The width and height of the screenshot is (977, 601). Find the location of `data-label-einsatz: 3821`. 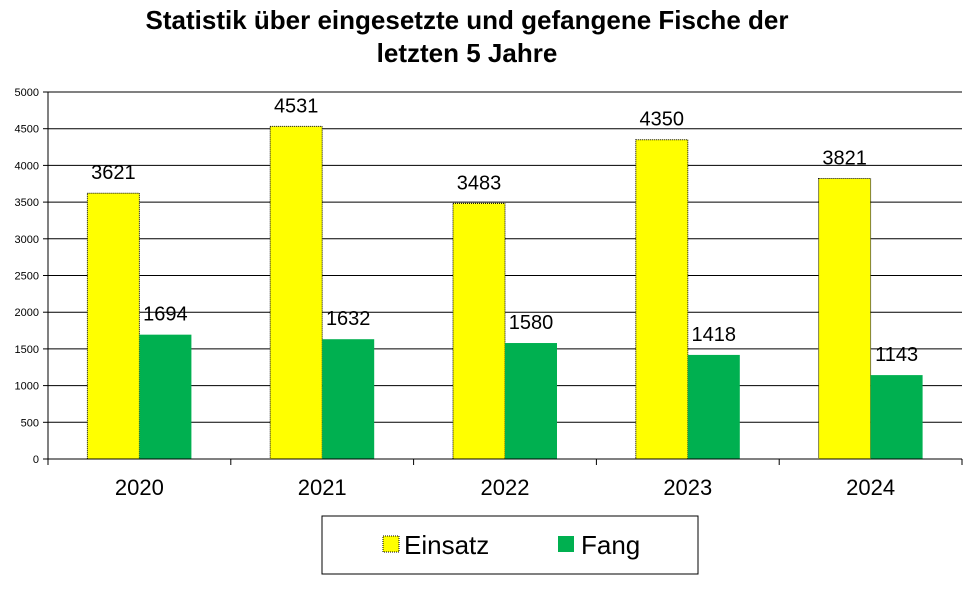

data-label-einsatz: 3821 is located at coordinates (844, 159).